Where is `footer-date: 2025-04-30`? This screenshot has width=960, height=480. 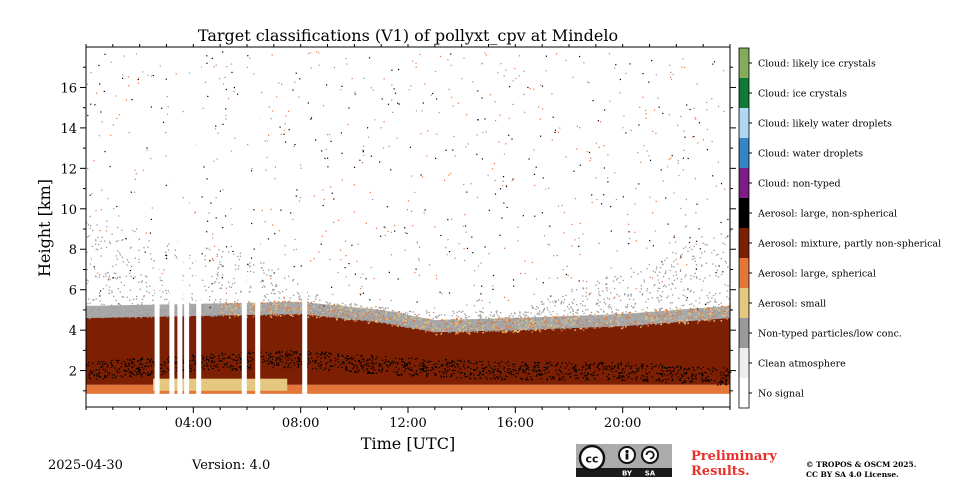
footer-date: 2025-04-30 is located at coordinates (85, 465).